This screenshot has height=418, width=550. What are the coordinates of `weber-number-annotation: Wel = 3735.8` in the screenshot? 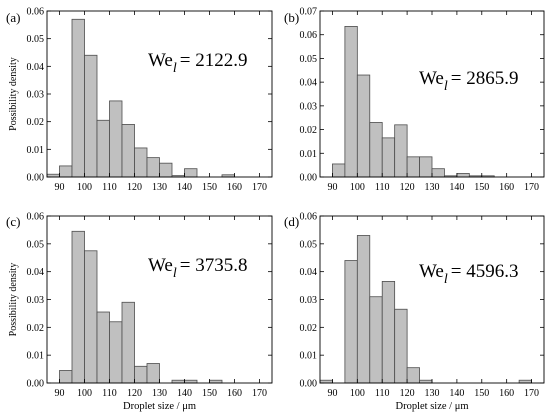 It's located at (197, 268).